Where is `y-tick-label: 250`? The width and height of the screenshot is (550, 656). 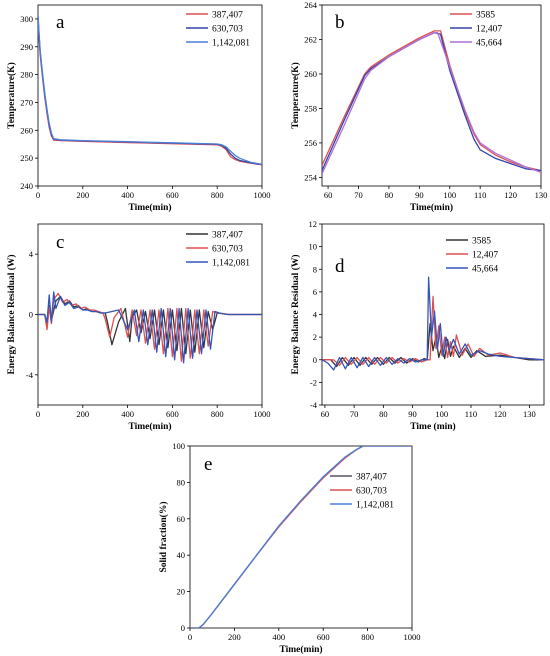
y-tick-label: 250 is located at coordinates (26, 158).